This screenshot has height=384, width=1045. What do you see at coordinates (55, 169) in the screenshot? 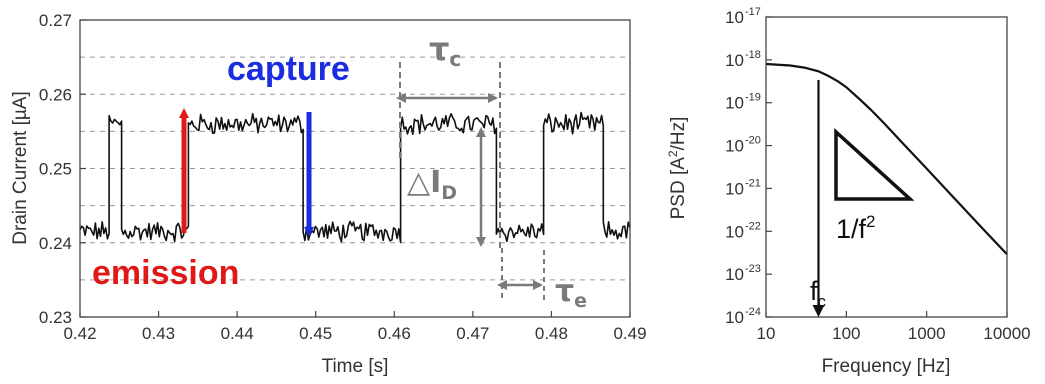
I see `y-tick-label: 0.25` at bounding box center [55, 169].